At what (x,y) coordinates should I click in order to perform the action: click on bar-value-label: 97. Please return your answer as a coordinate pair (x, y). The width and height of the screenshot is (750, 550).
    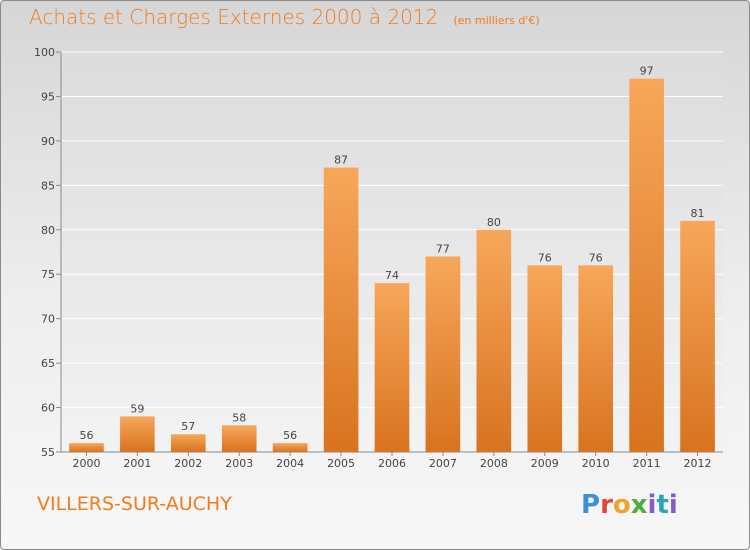
    Looking at the image, I should click on (647, 71).